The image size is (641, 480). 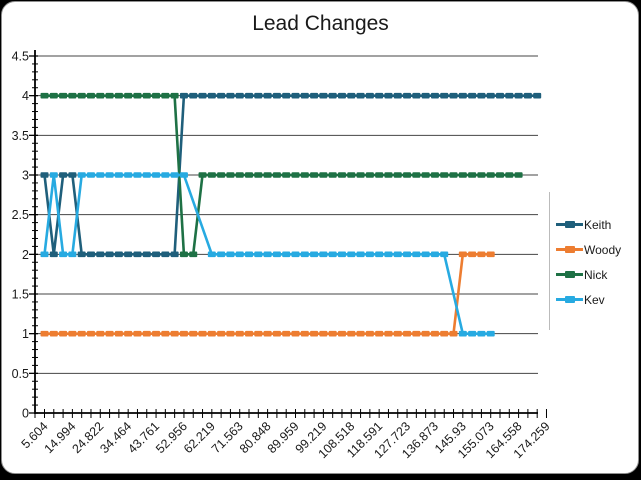 What do you see at coordinates (549, 261) in the screenshot?
I see `legend-divider-line` at bounding box center [549, 261].